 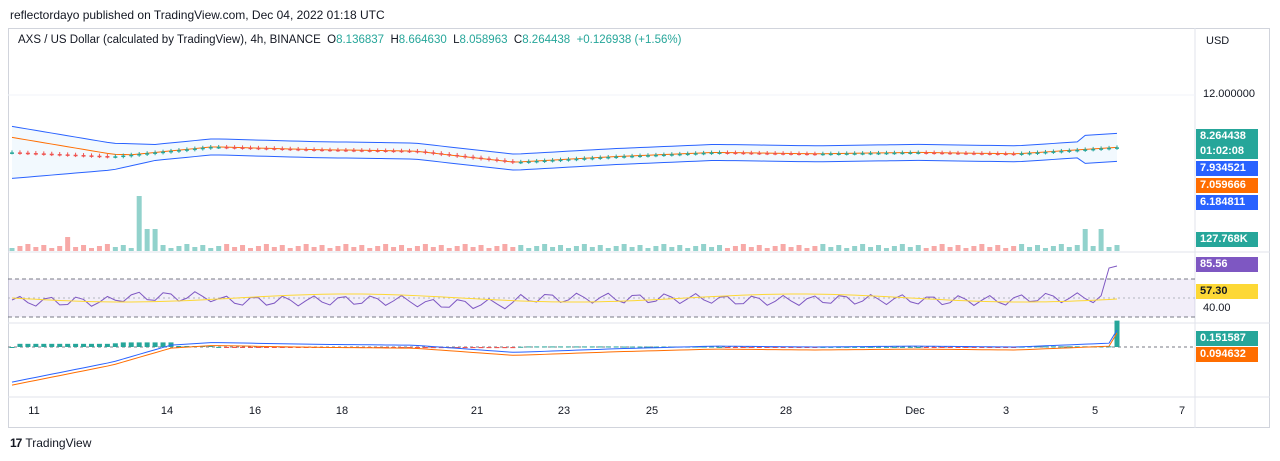 I want to click on x-tick-label: 16, so click(x=255, y=411).